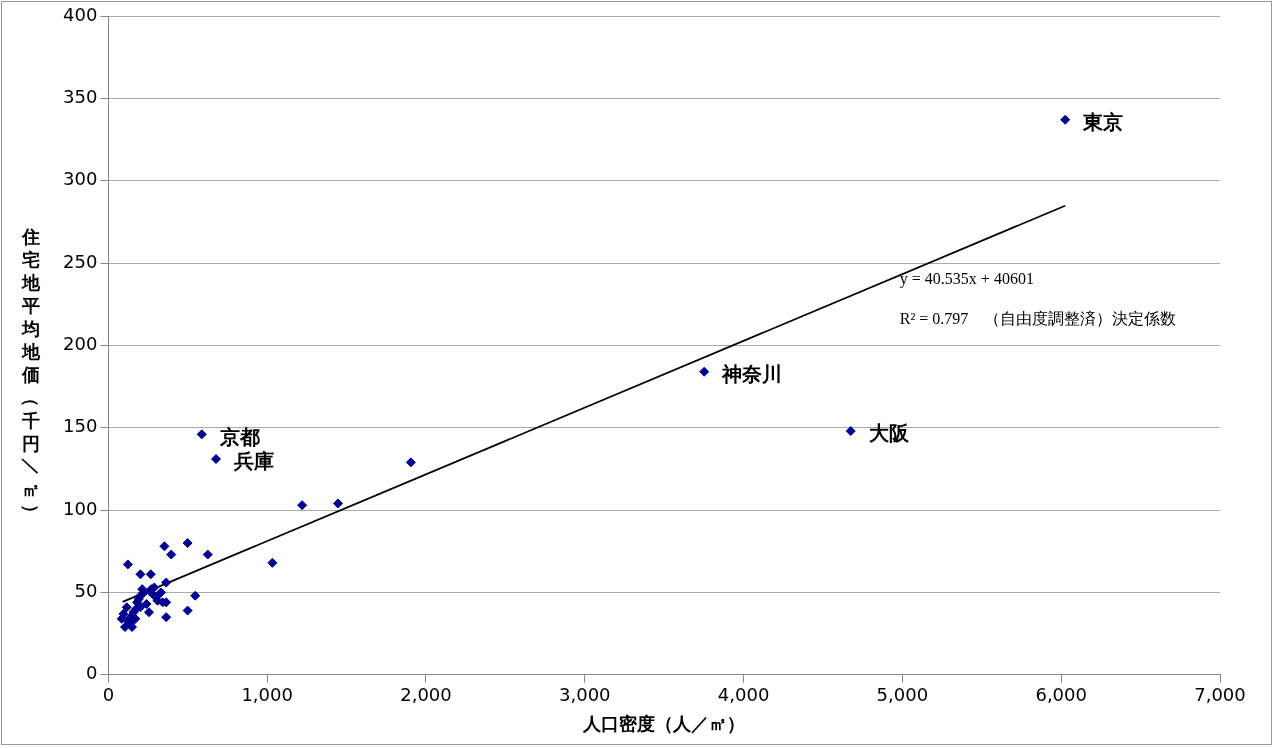  Describe the element at coordinates (80, 14) in the screenshot. I see `y-tick-label: 400` at that location.